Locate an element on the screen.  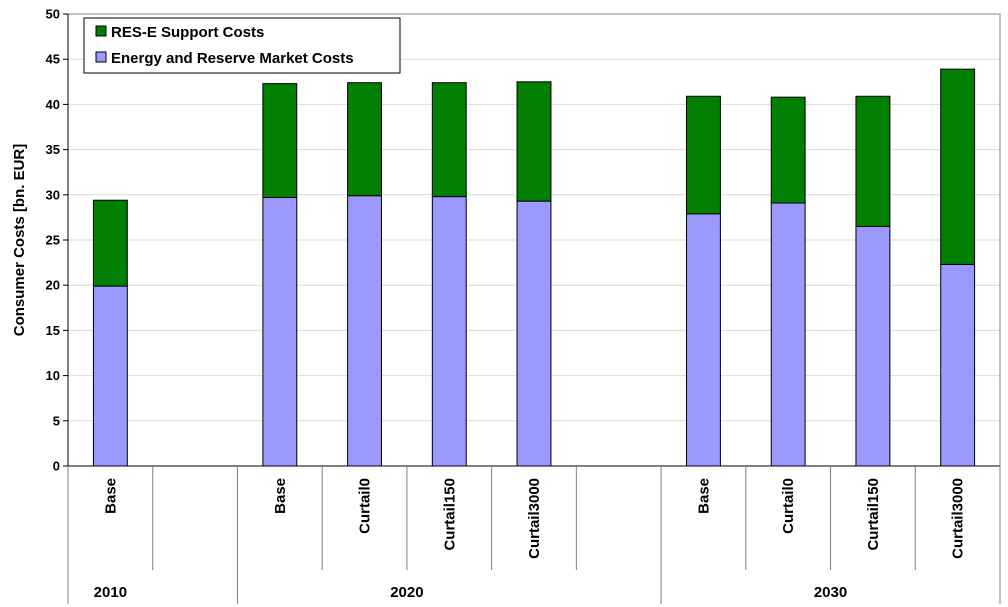
x-group-label: 2010 is located at coordinates (110, 592).